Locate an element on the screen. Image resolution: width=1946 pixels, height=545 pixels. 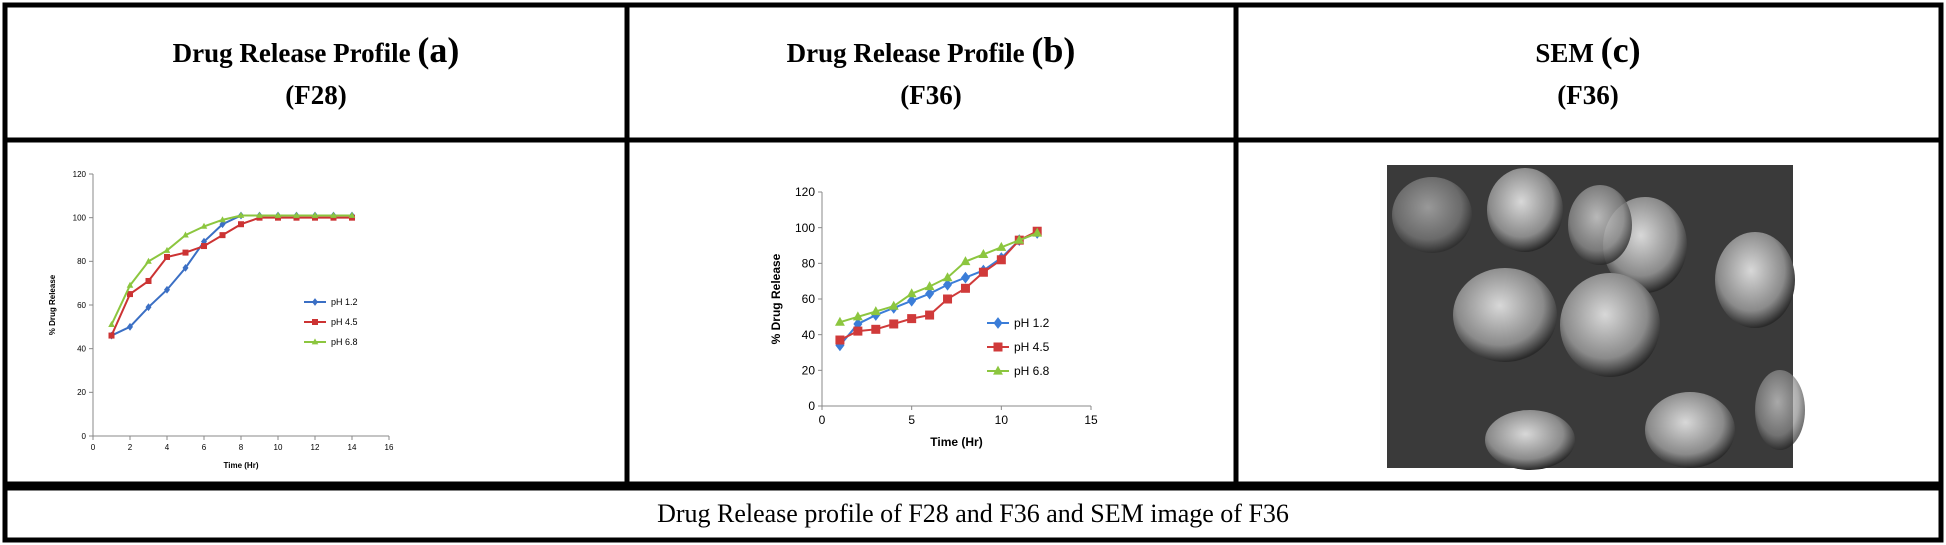
caption-border is located at coordinates (973, 514).